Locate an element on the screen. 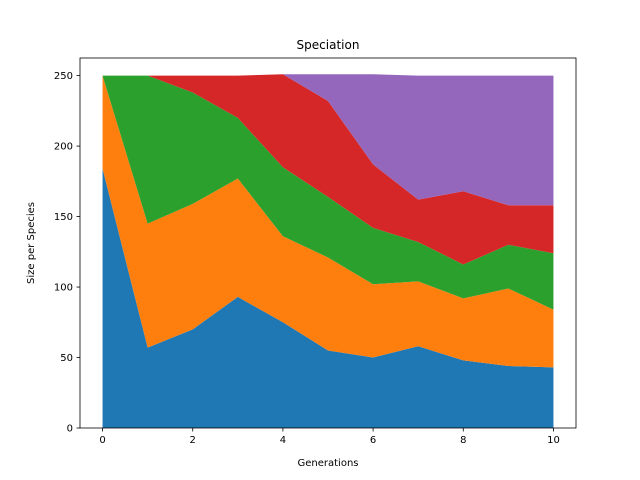 The image size is (640, 480). x-tick-label: 6 is located at coordinates (373, 440).